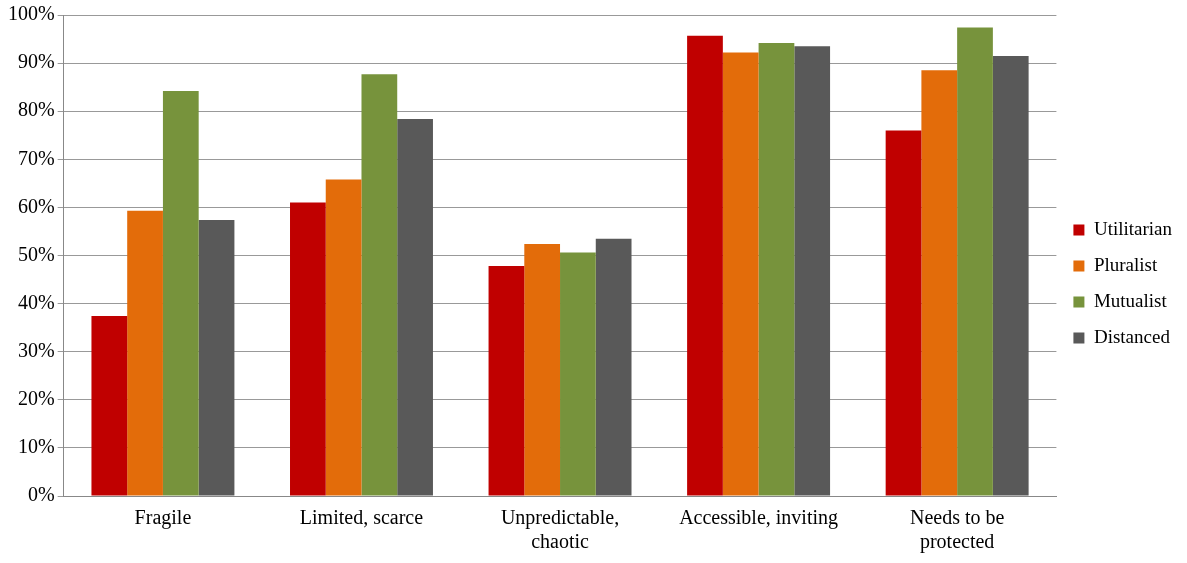  What do you see at coordinates (1125, 264) in the screenshot?
I see `legend-label: Pluralist` at bounding box center [1125, 264].